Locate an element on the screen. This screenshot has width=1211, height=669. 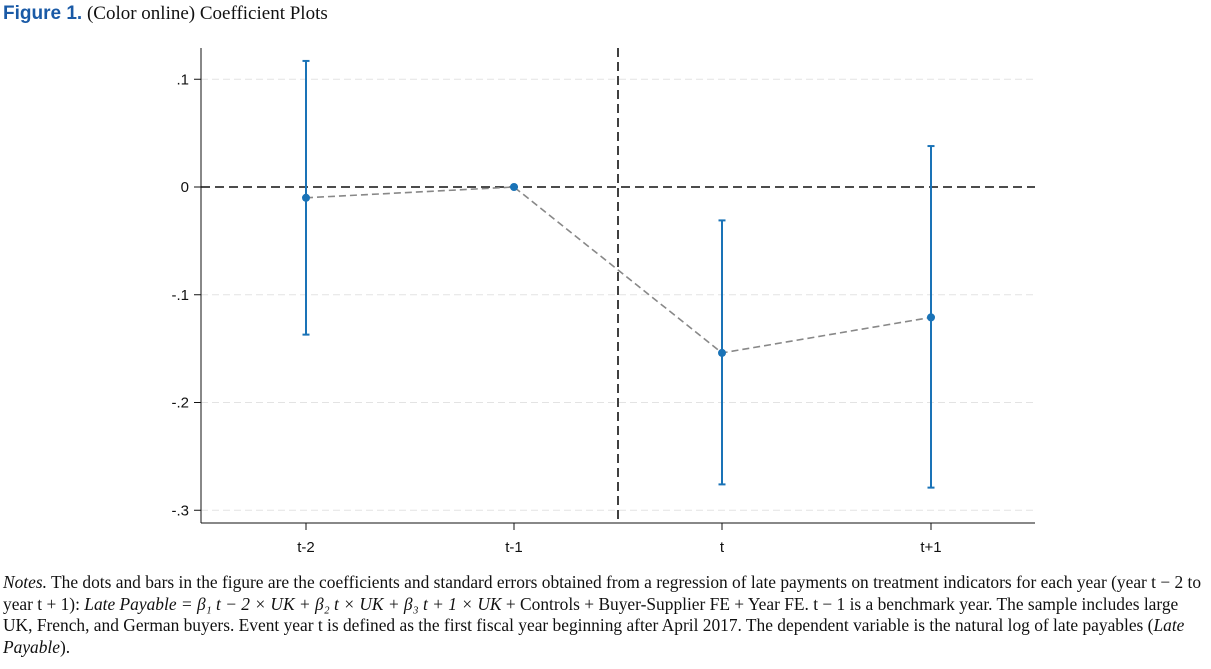
coefficient-point-t is located at coordinates (722, 352).